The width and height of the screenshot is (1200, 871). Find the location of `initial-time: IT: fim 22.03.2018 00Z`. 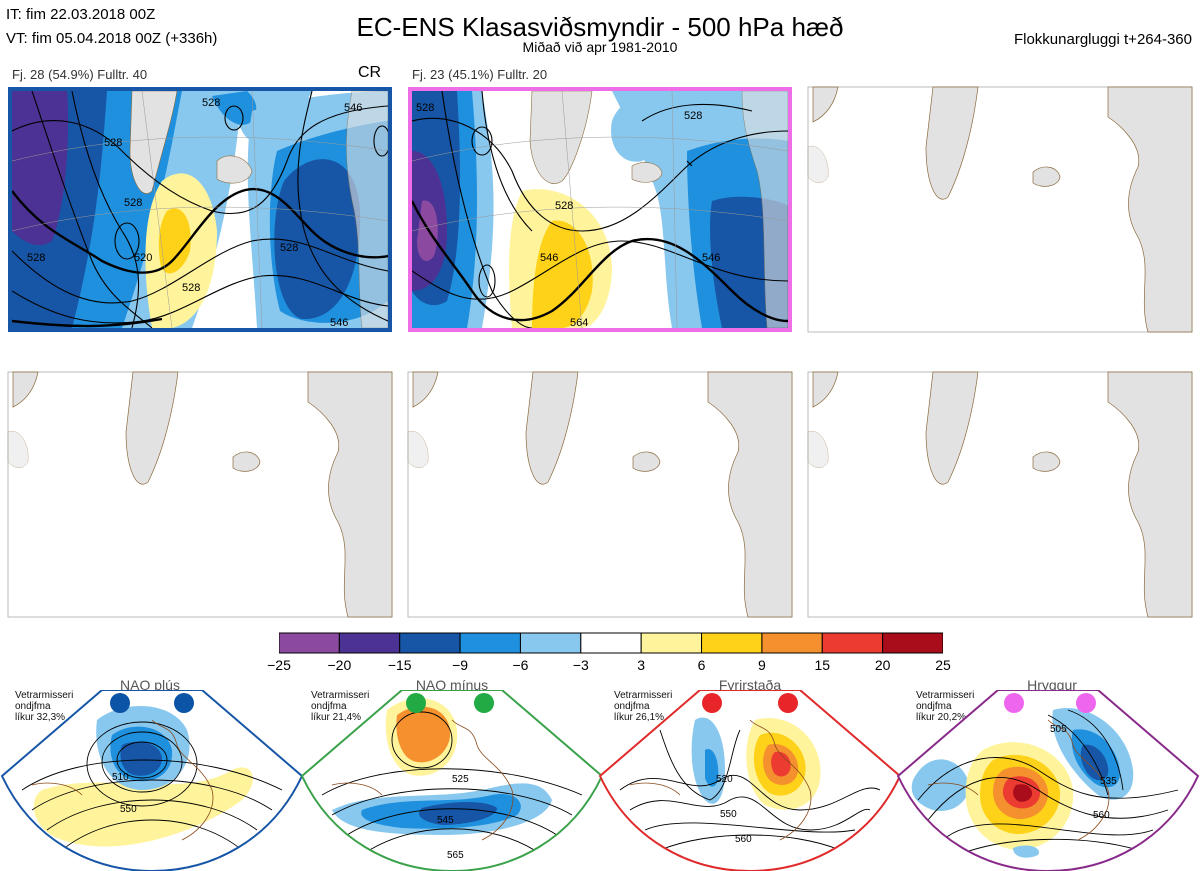

initial-time: IT: fim 22.03.2018 00Z is located at coordinates (81, 14).